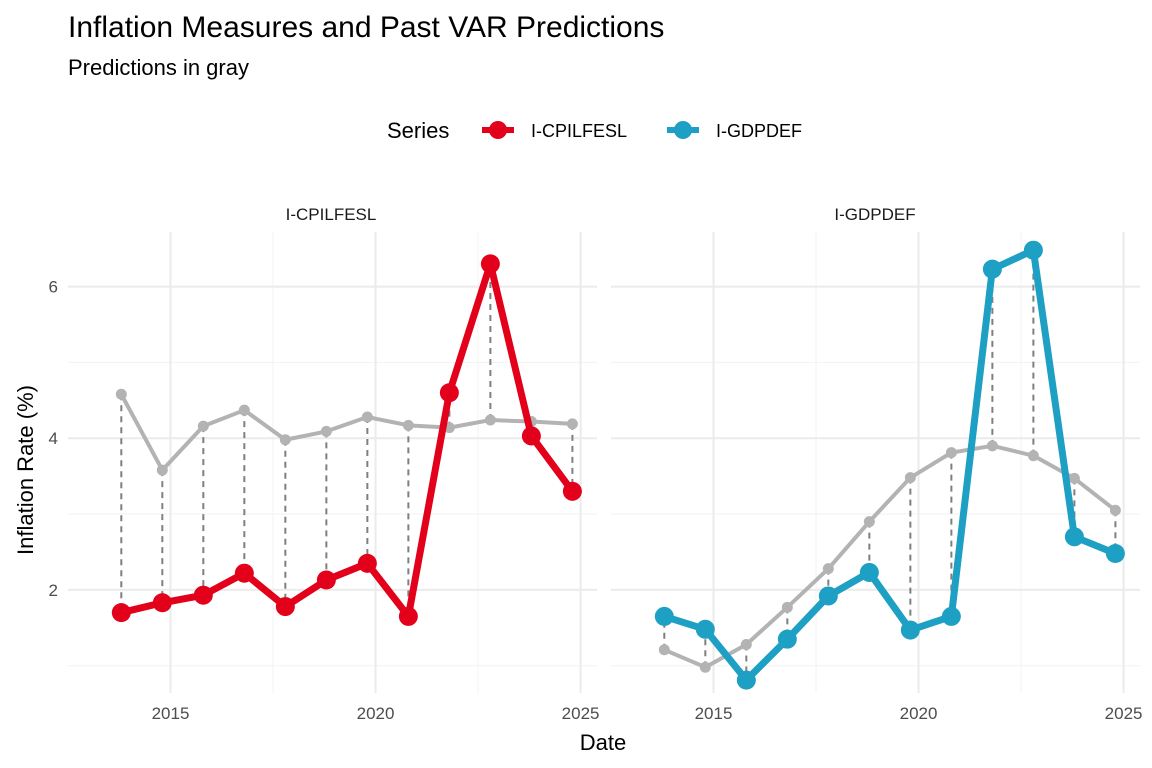 This screenshot has height=768, width=1152. What do you see at coordinates (158, 67) in the screenshot?
I see `chart-subtitle: Predictions in gray` at bounding box center [158, 67].